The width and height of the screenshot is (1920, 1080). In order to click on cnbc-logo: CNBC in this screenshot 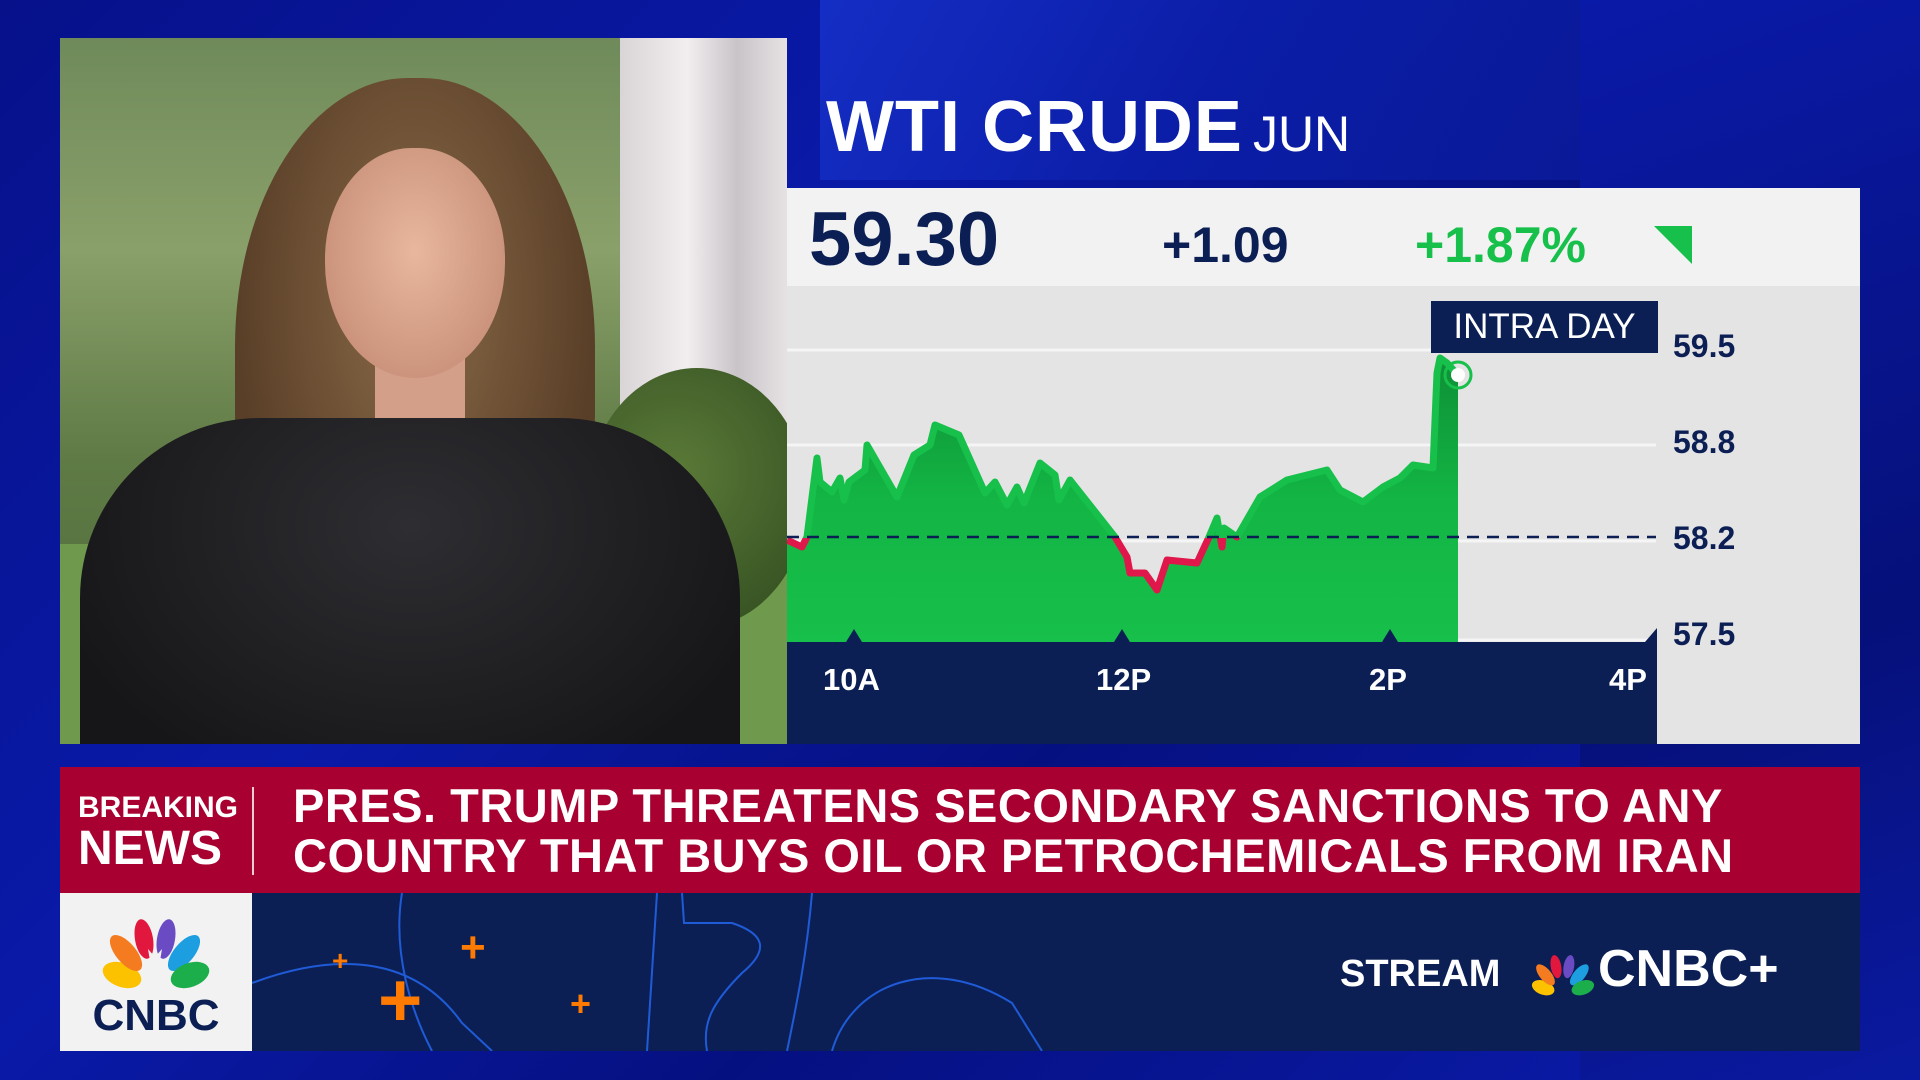, I will do `click(156, 972)`.